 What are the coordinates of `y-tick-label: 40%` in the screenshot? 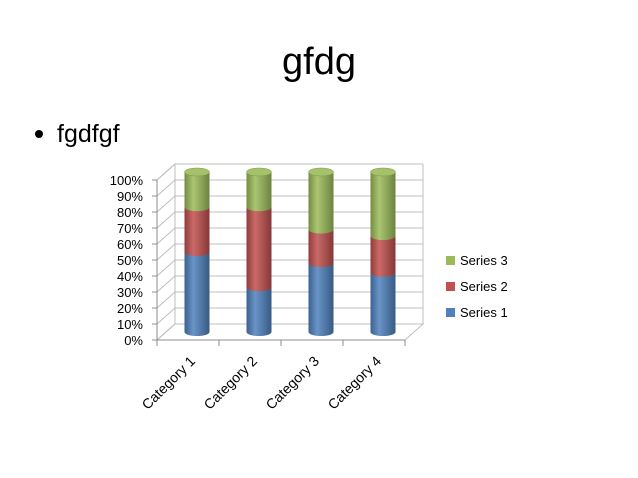 It's located at (130, 276).